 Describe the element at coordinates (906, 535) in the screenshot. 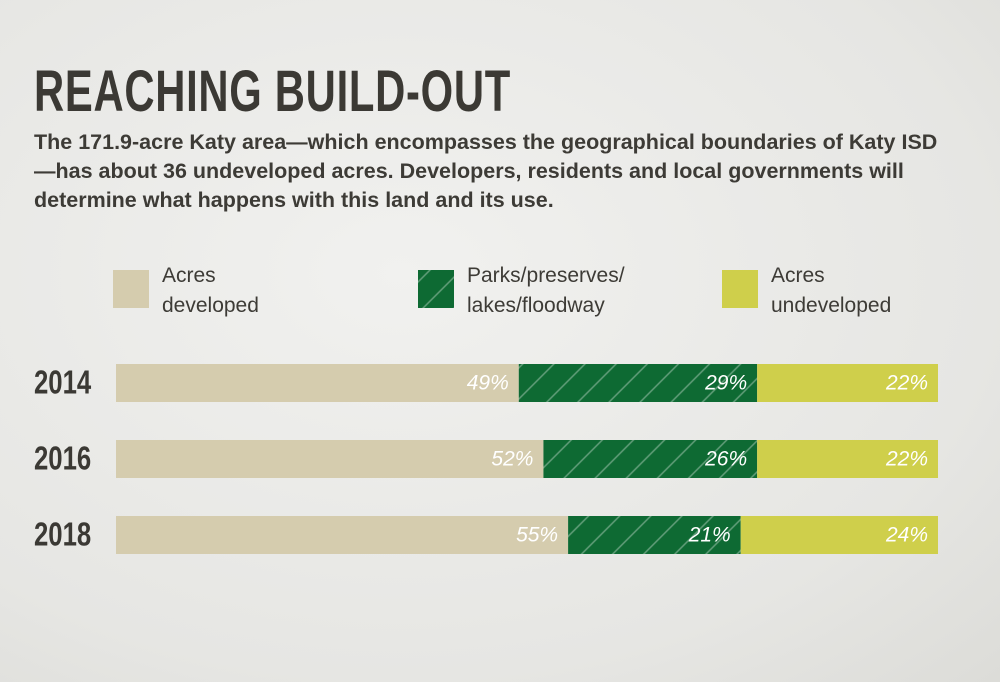

I see `value-label: 24%` at that location.